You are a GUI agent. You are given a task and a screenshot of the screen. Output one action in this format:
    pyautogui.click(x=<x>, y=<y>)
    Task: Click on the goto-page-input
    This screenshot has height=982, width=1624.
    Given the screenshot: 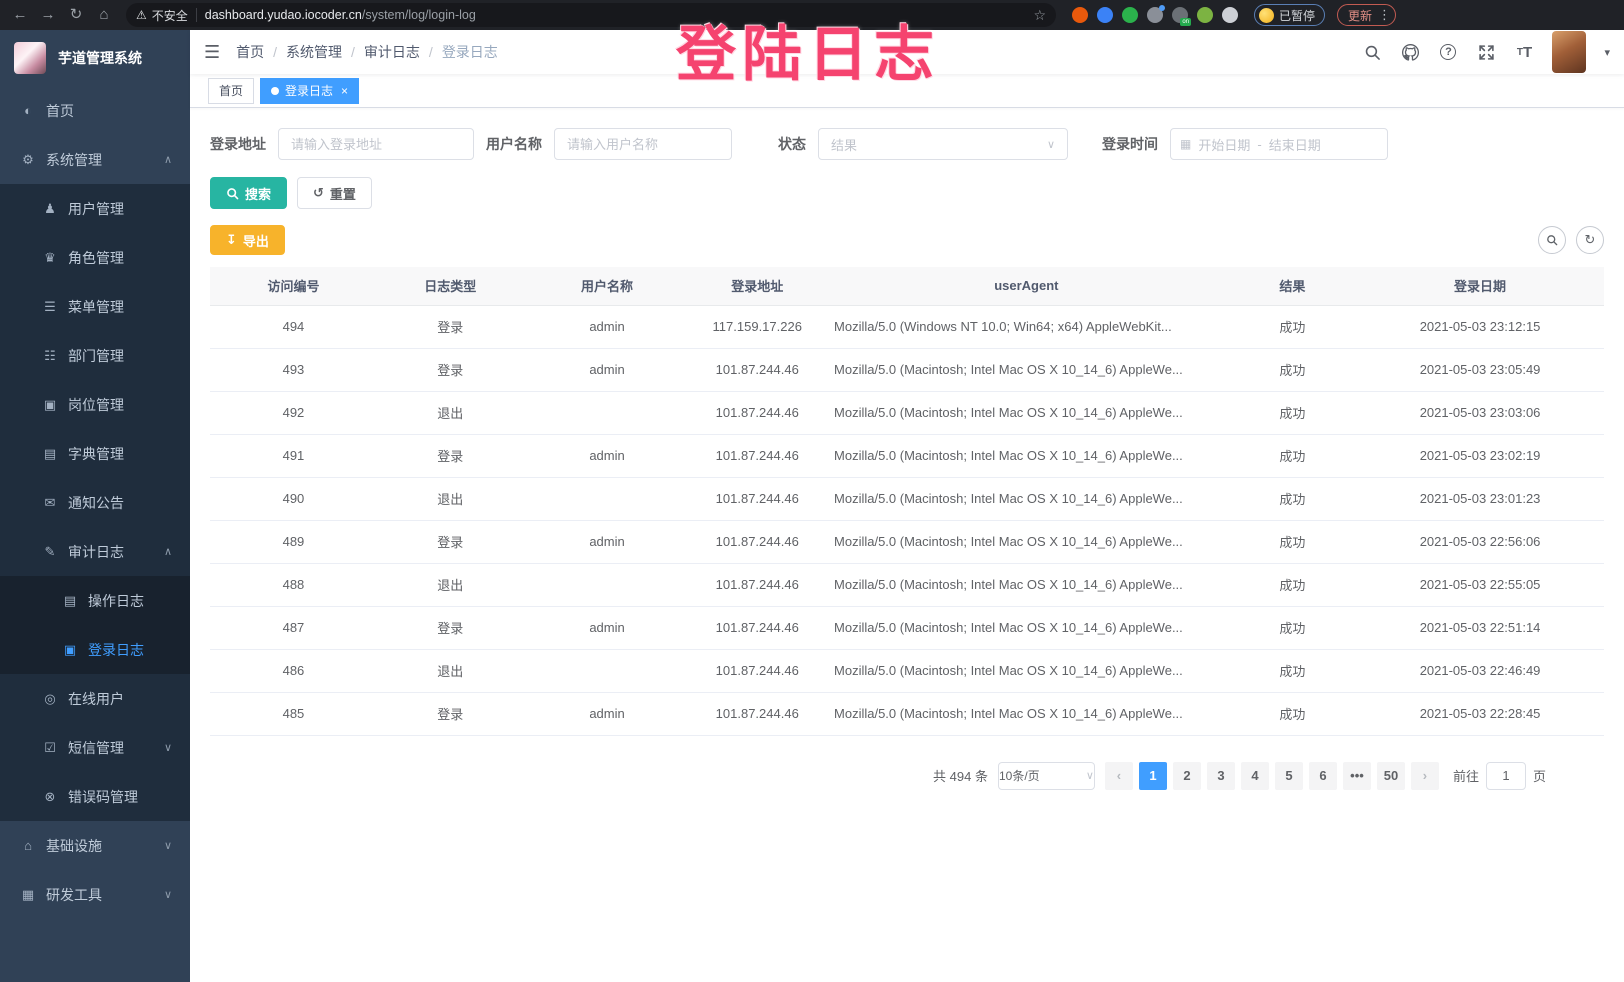 What is the action you would take?
    pyautogui.click(x=1505, y=775)
    